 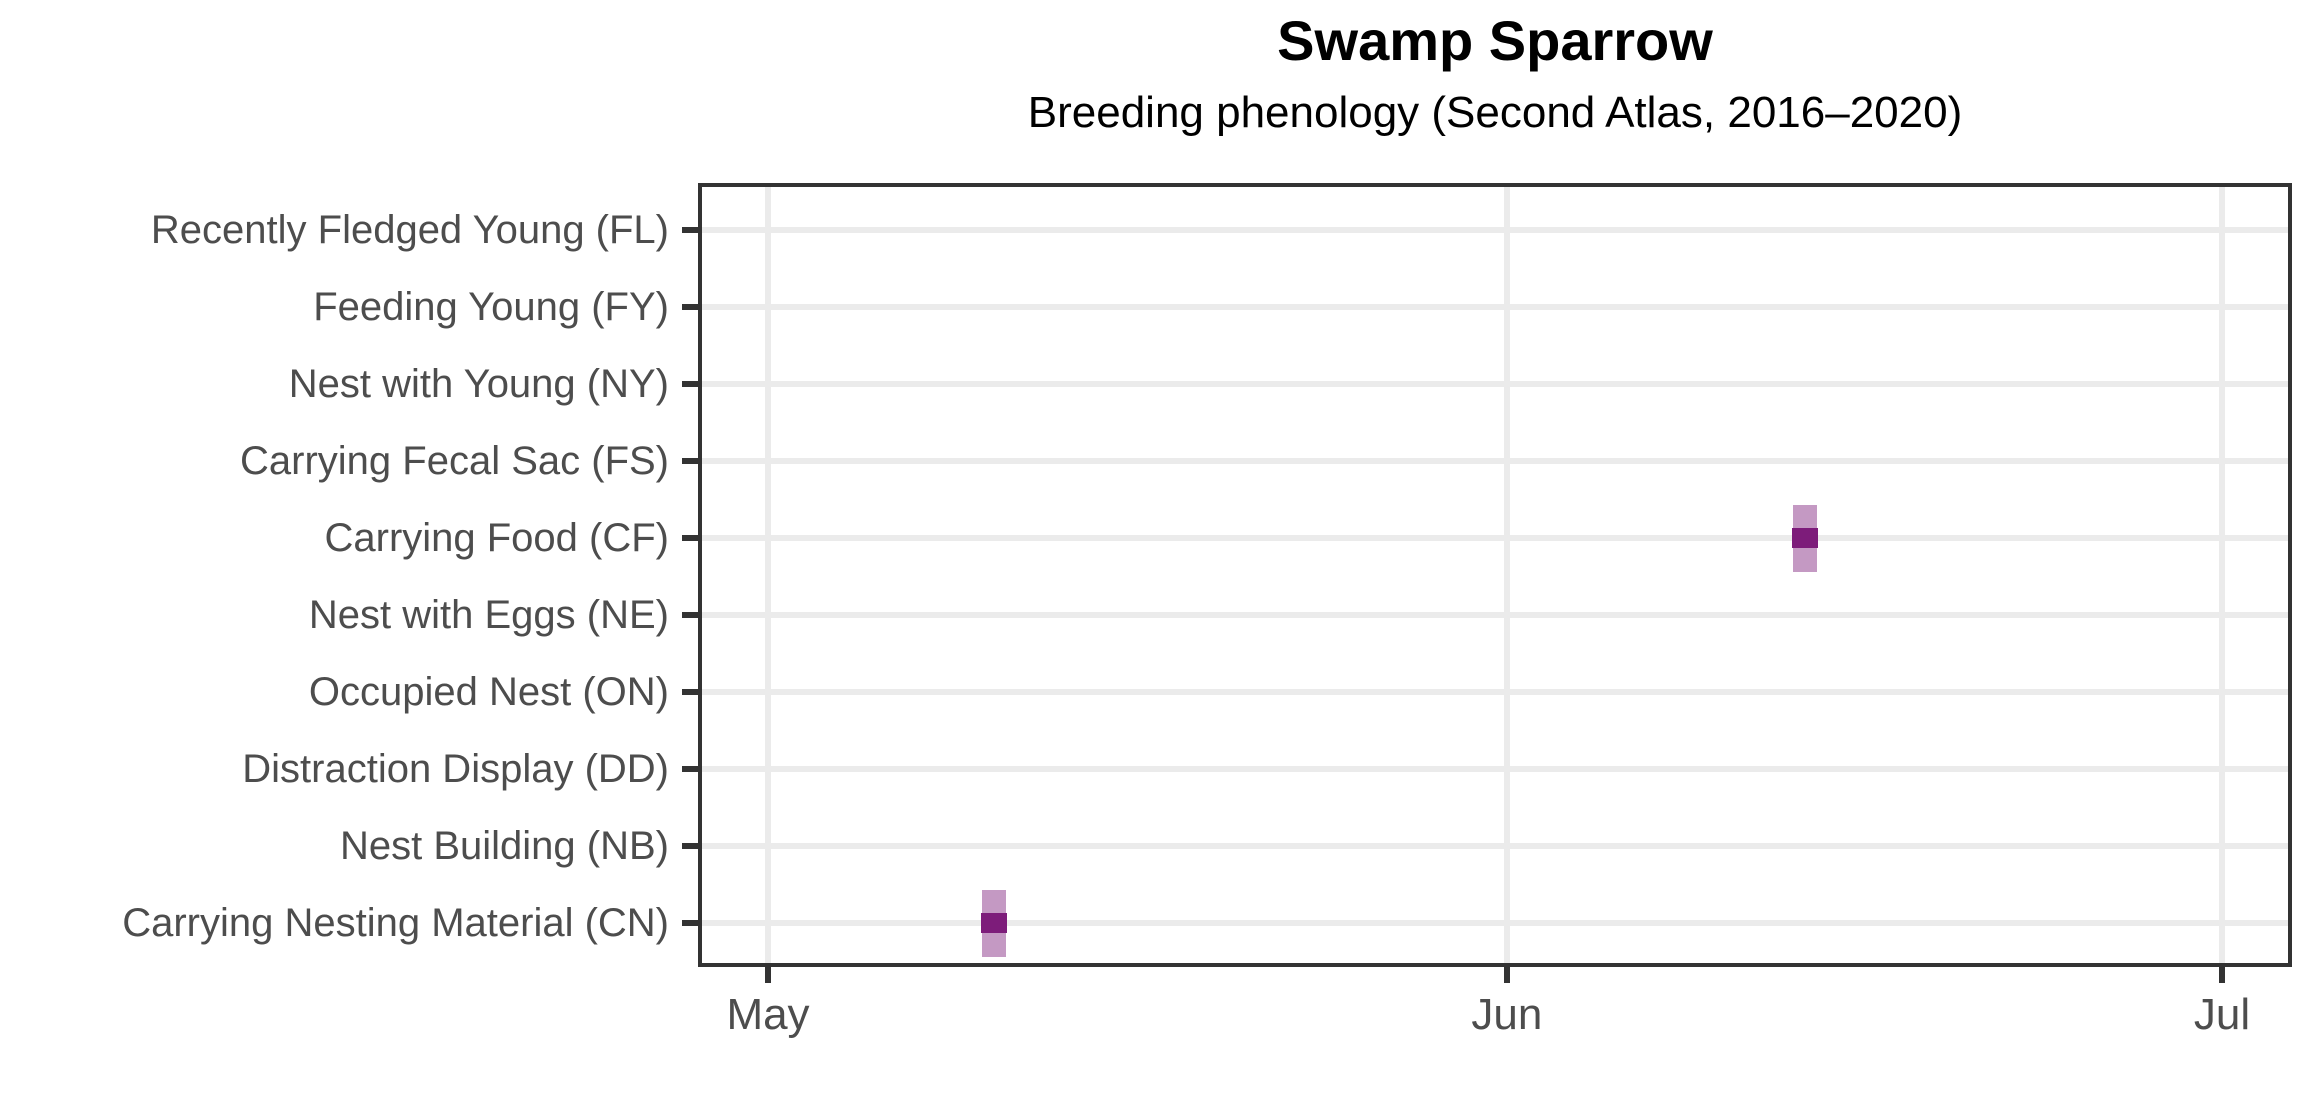 I want to click on y-axis-label: Carrying Food (CF), so click(x=496, y=538).